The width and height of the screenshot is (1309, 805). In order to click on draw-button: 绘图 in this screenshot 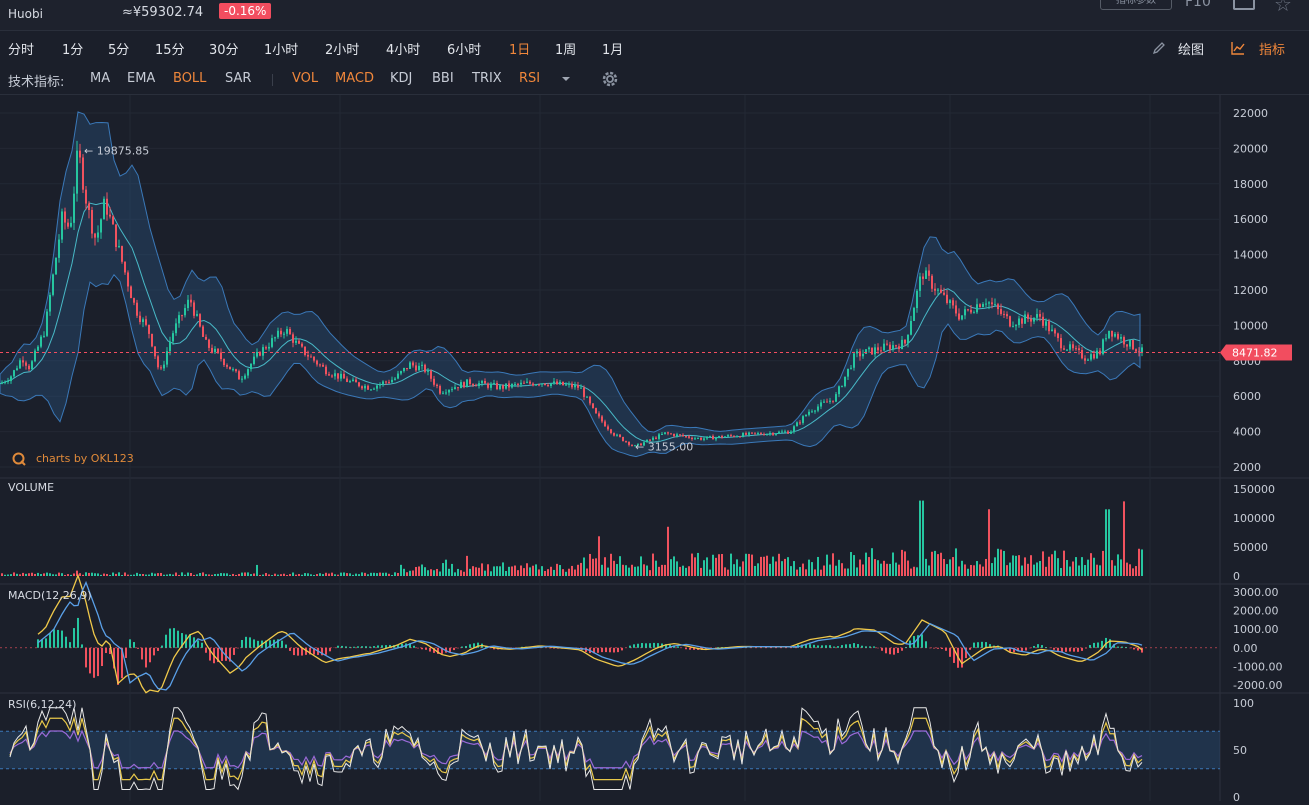, I will do `click(1191, 48)`.